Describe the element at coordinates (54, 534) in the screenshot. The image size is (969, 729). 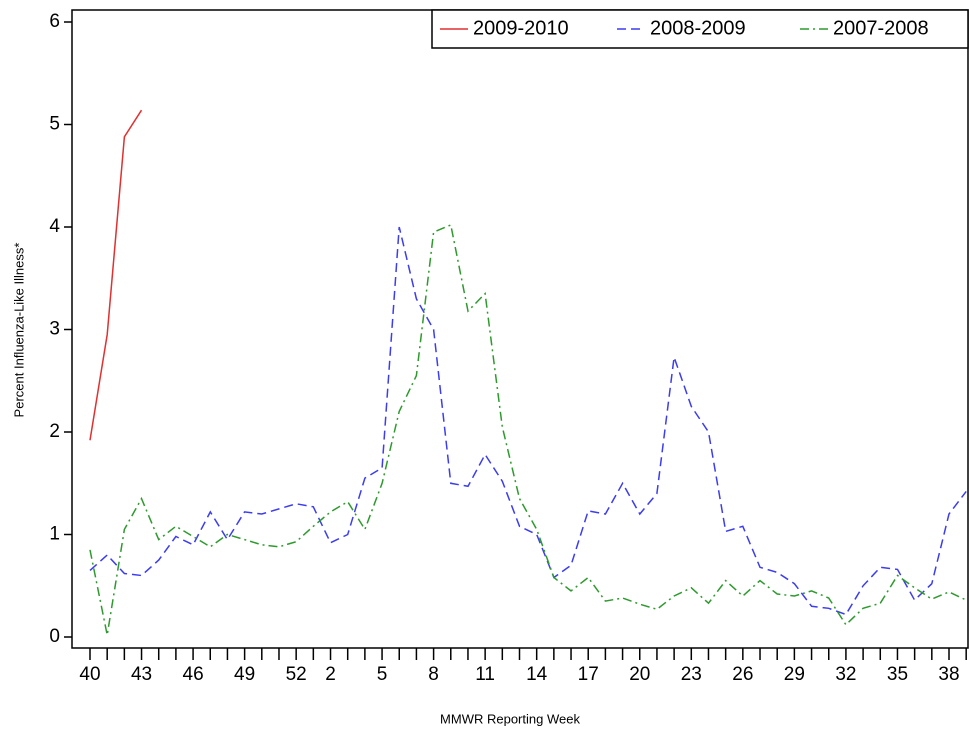
I see `y-tick-label: 1` at that location.